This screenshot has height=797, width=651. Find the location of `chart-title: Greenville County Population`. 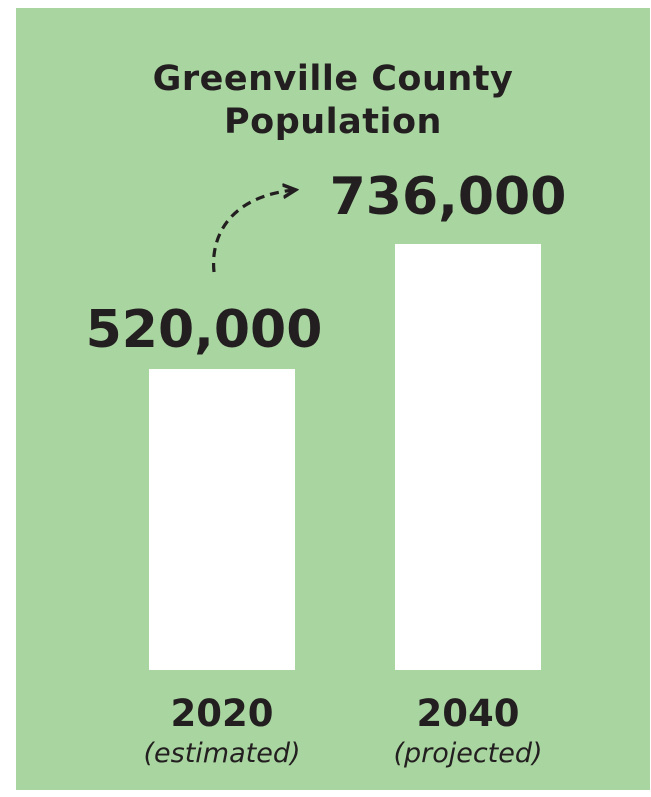

chart-title: Greenville County Population is located at coordinates (333, 101).